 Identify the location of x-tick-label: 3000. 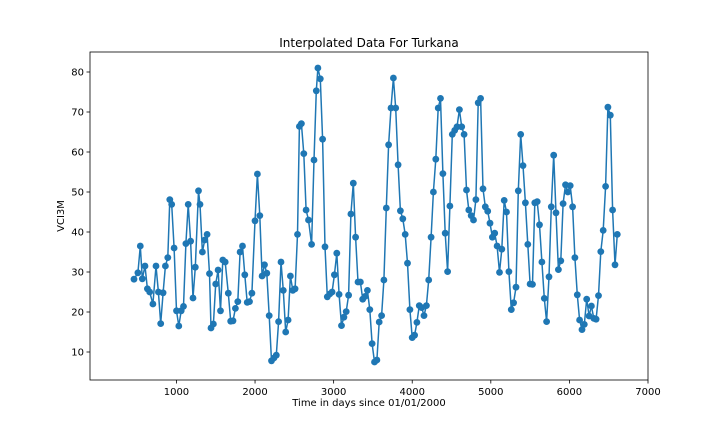
(333, 392).